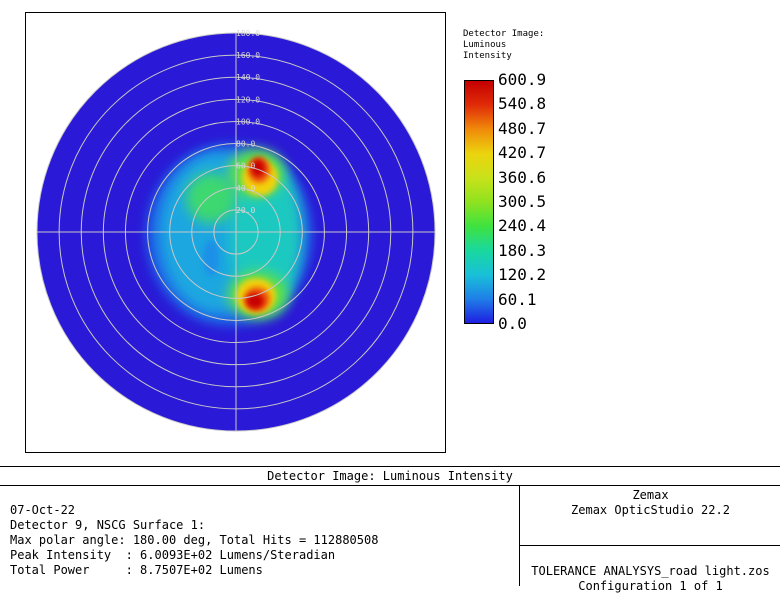 The image size is (780, 594). Describe the element at coordinates (136, 570) in the screenshot. I see `total-power-text: Total Power : 8.7507E+02 Lumens` at that location.